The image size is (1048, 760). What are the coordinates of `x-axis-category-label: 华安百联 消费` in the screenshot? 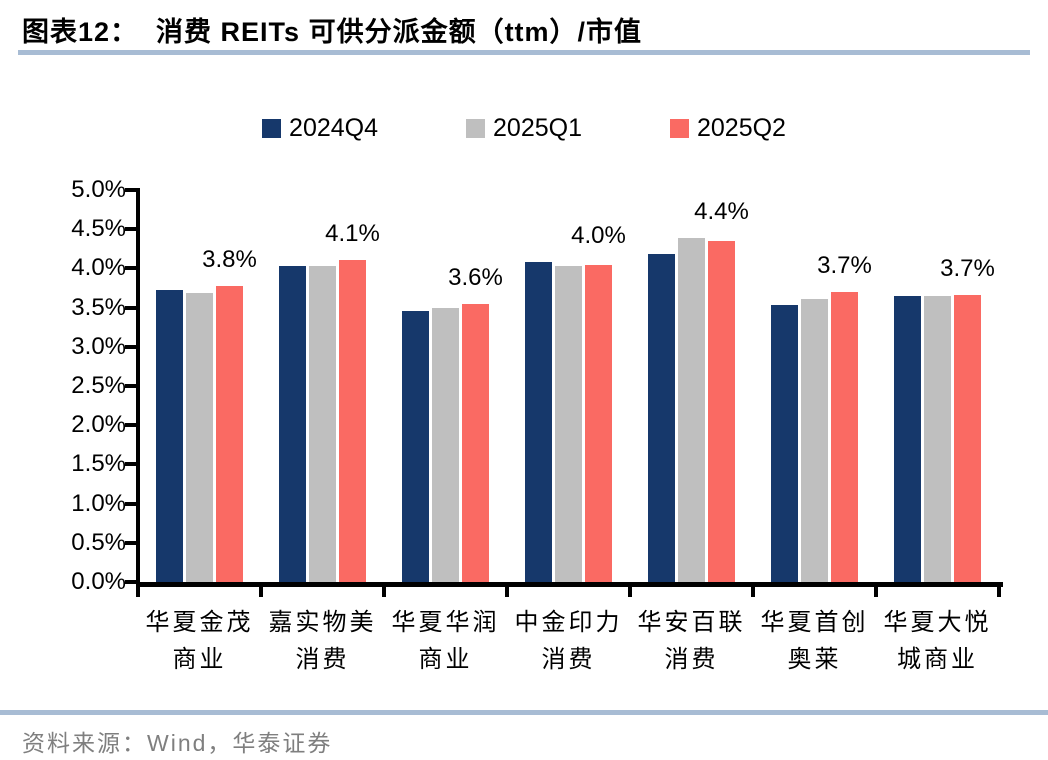 It's located at (691, 641).